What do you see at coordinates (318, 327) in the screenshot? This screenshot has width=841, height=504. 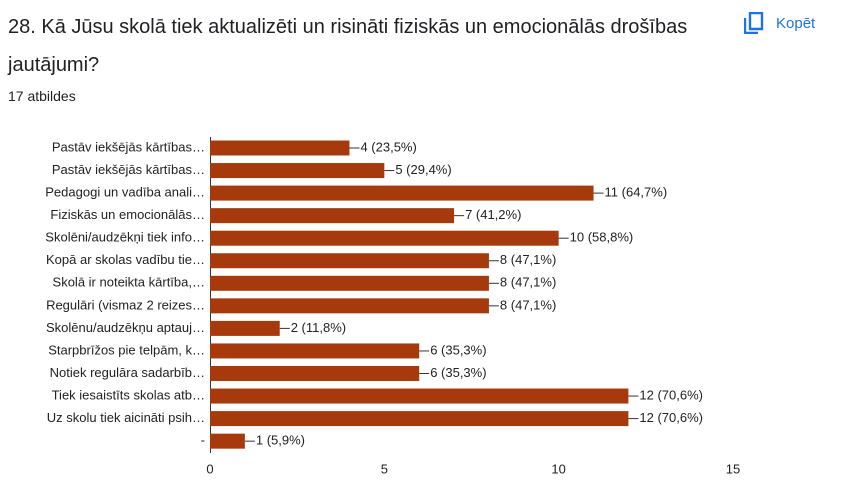 I see `data-label: 2 (11,8%)` at bounding box center [318, 327].